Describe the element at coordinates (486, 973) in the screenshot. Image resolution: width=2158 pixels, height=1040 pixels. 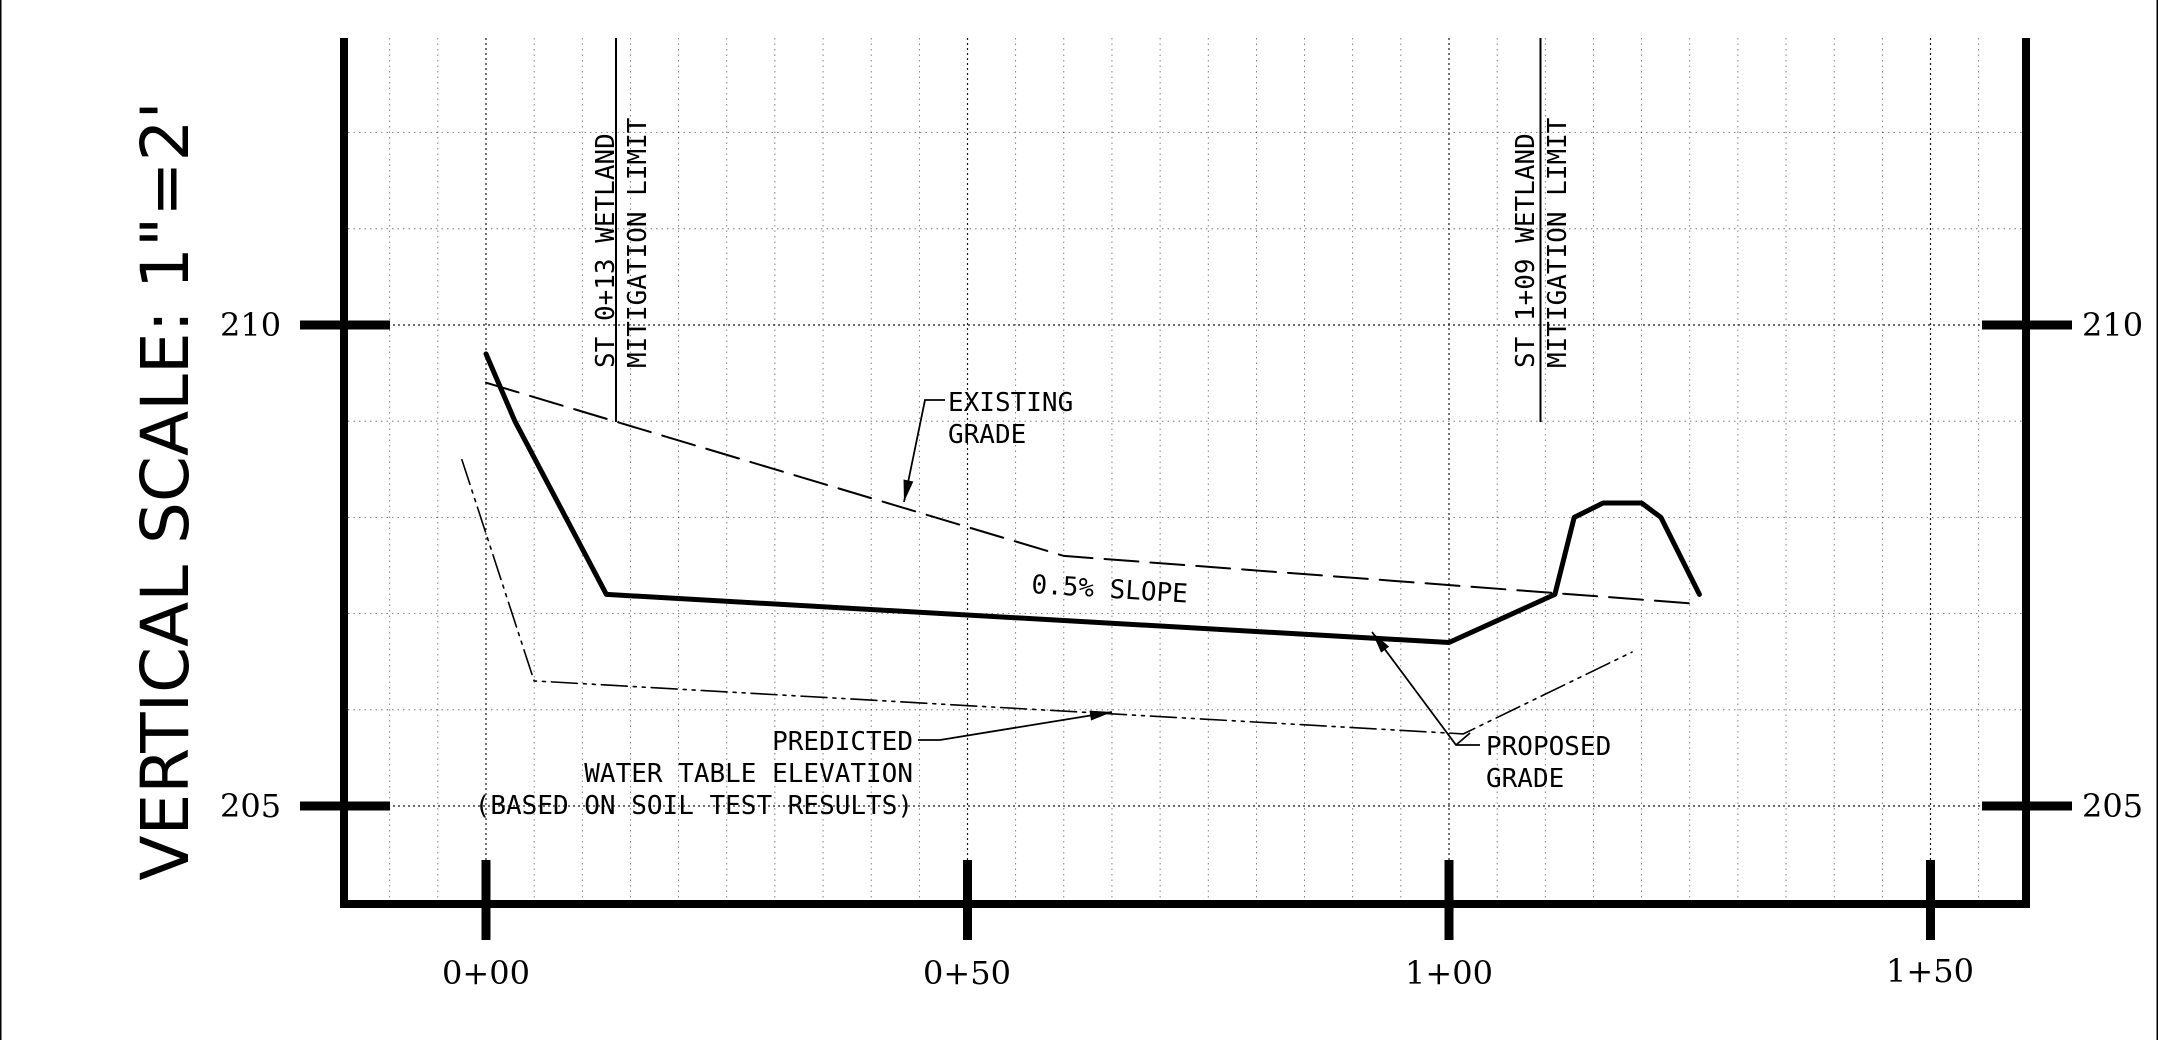
I see `station-label-0-00: 0+00` at that location.